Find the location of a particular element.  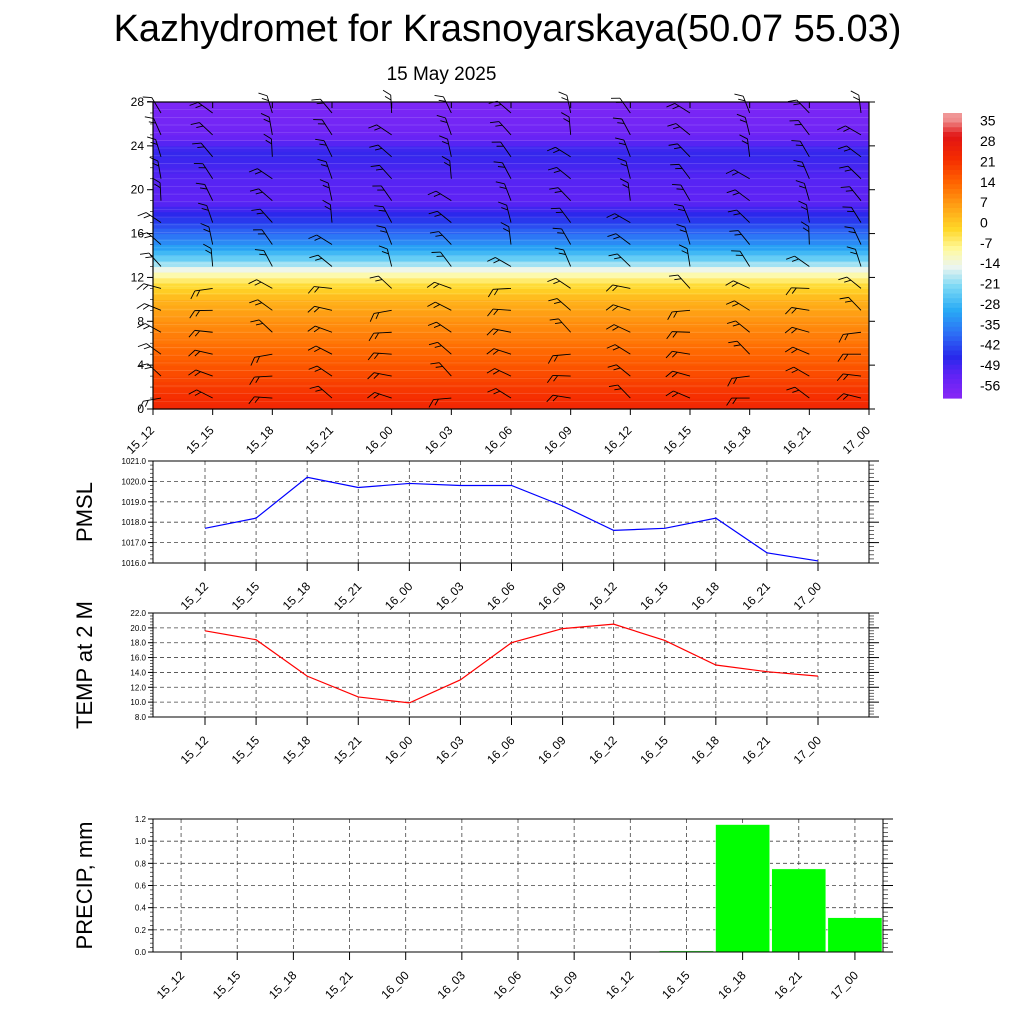

x-tick-label: 15_21 is located at coordinates (348, 596).